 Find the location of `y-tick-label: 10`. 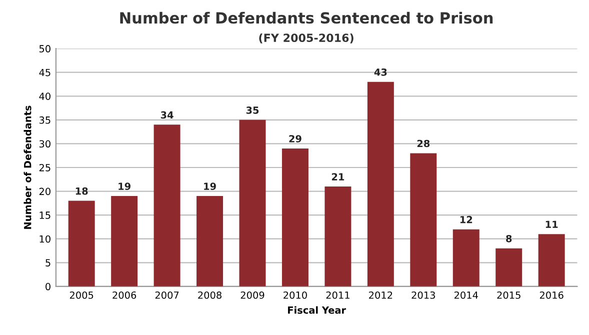

y-tick-label: 10 is located at coordinates (45, 239).